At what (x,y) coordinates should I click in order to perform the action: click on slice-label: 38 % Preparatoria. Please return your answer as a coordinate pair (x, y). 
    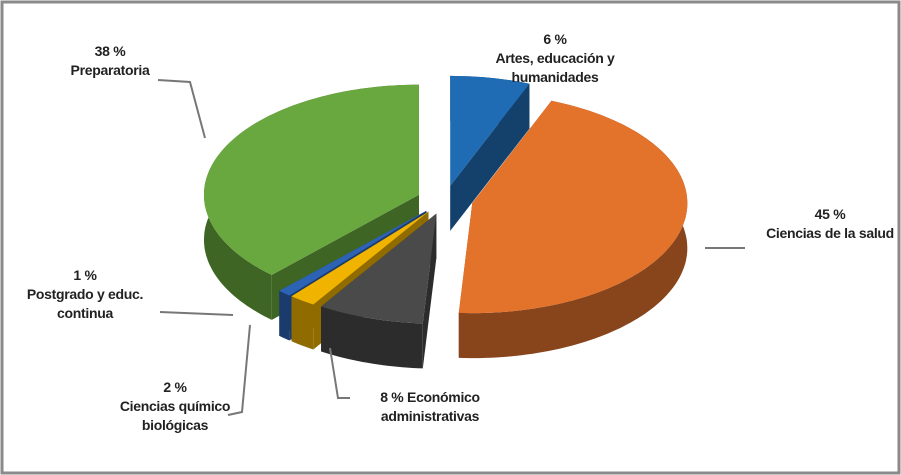
    Looking at the image, I should click on (110, 60).